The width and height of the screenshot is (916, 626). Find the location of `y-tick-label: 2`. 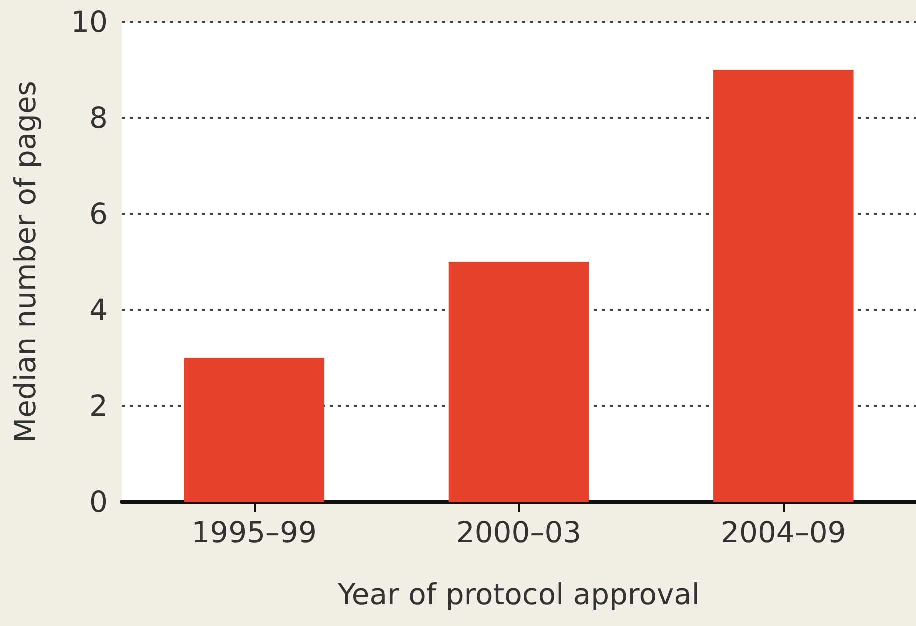

y-tick-label: 2 is located at coordinates (99, 406).